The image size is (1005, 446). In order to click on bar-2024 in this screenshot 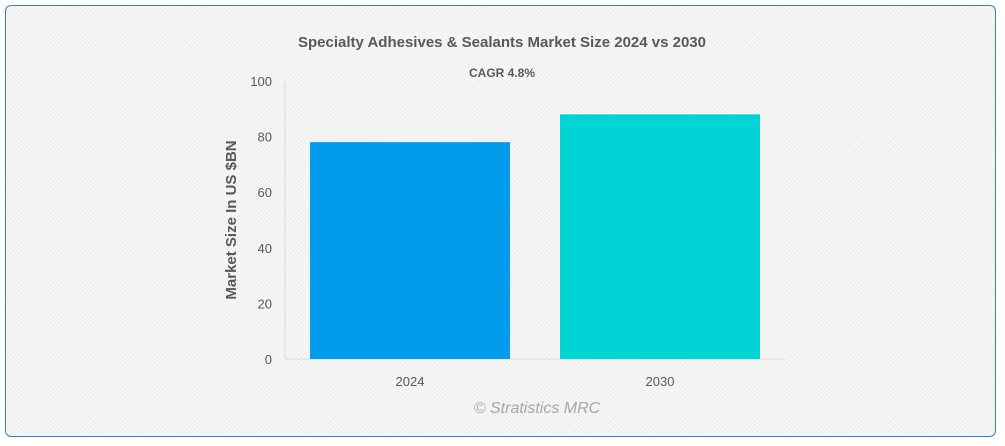, I will do `click(410, 250)`.